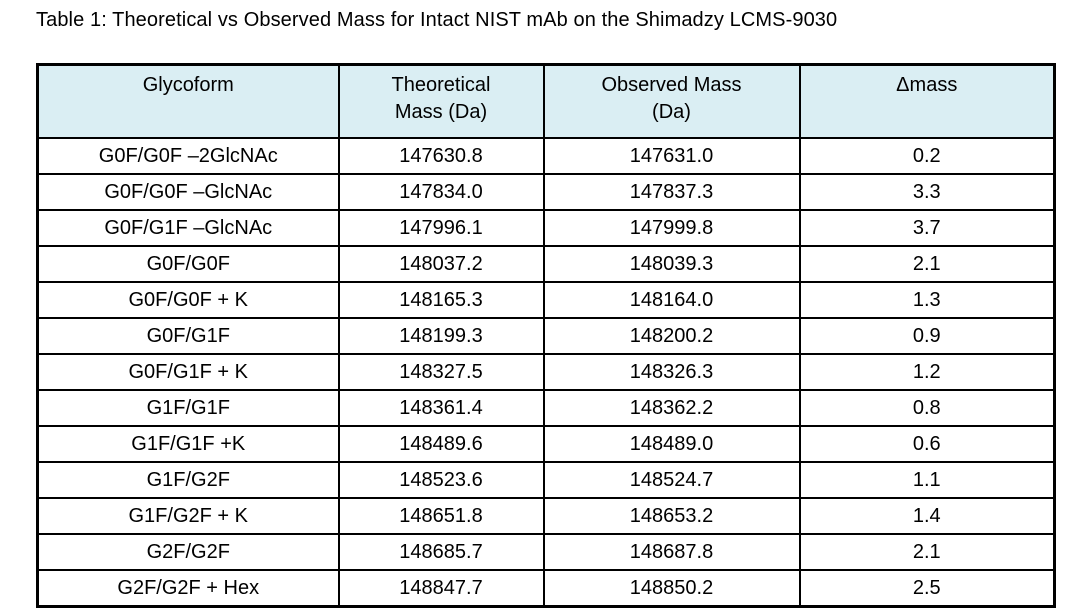 This screenshot has width=1080, height=614. What do you see at coordinates (671, 112) in the screenshot?
I see `header-line: (Da)` at bounding box center [671, 112].